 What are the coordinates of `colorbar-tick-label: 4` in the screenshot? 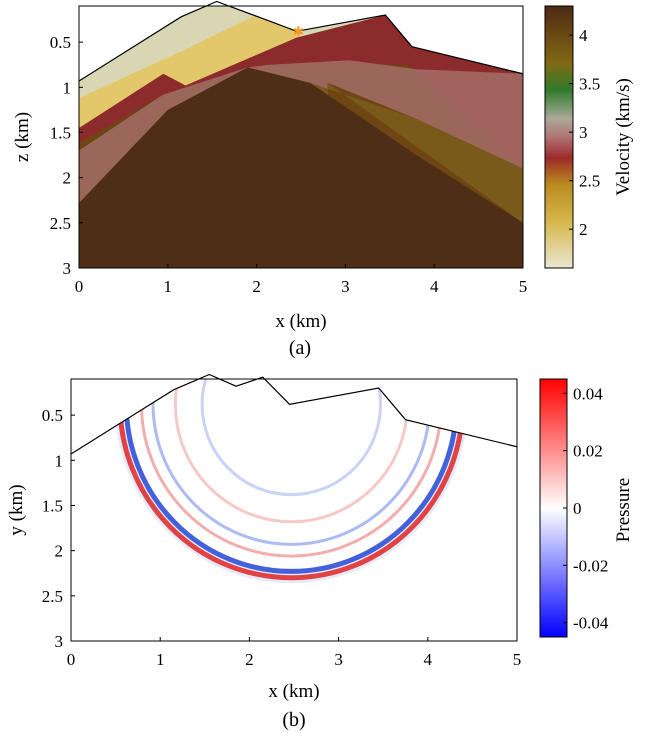 It's located at (583, 35).